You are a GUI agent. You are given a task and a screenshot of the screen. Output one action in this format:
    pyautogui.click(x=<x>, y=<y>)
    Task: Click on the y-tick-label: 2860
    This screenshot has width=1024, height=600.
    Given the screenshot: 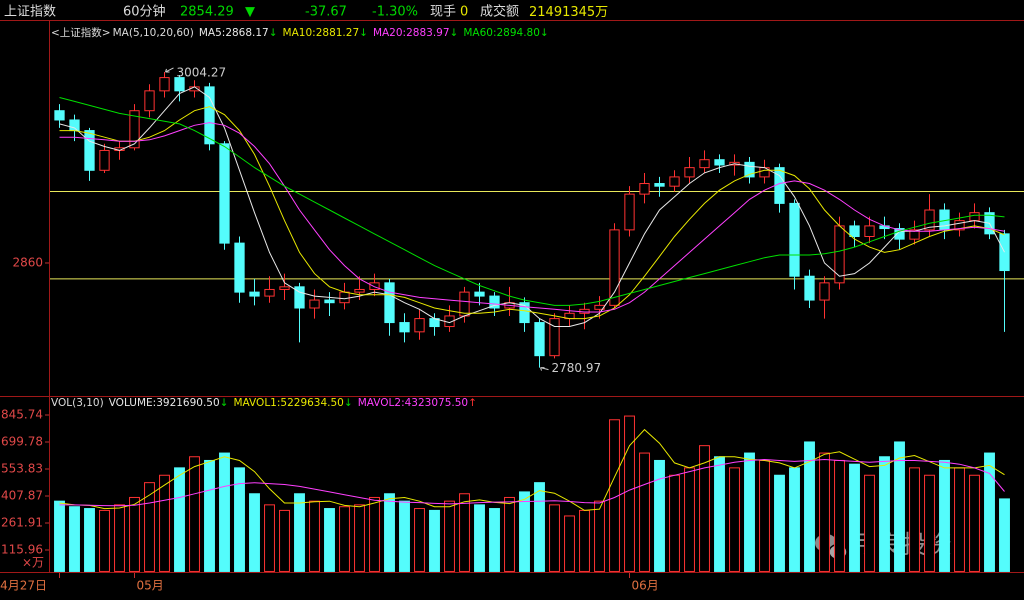 What is the action you would take?
    pyautogui.click(x=27, y=262)
    